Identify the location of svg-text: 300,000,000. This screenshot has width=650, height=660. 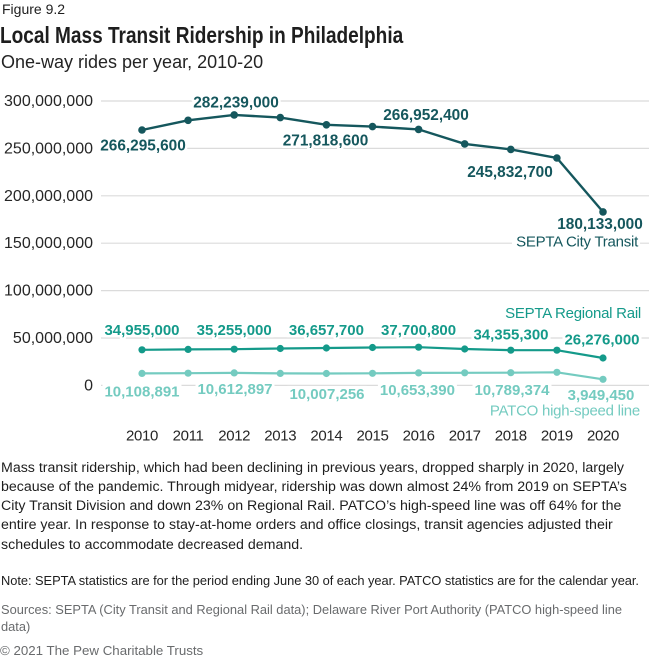
(48, 101).